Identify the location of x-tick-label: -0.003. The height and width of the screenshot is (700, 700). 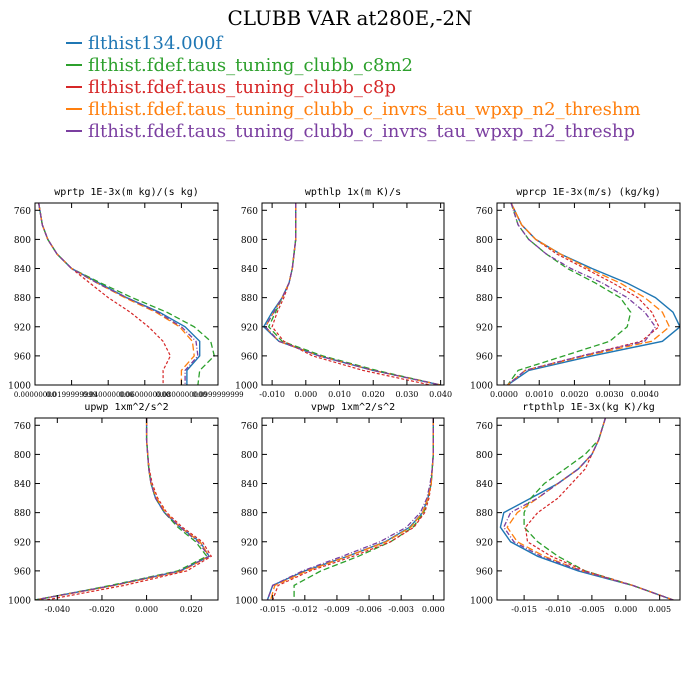
(401, 609).